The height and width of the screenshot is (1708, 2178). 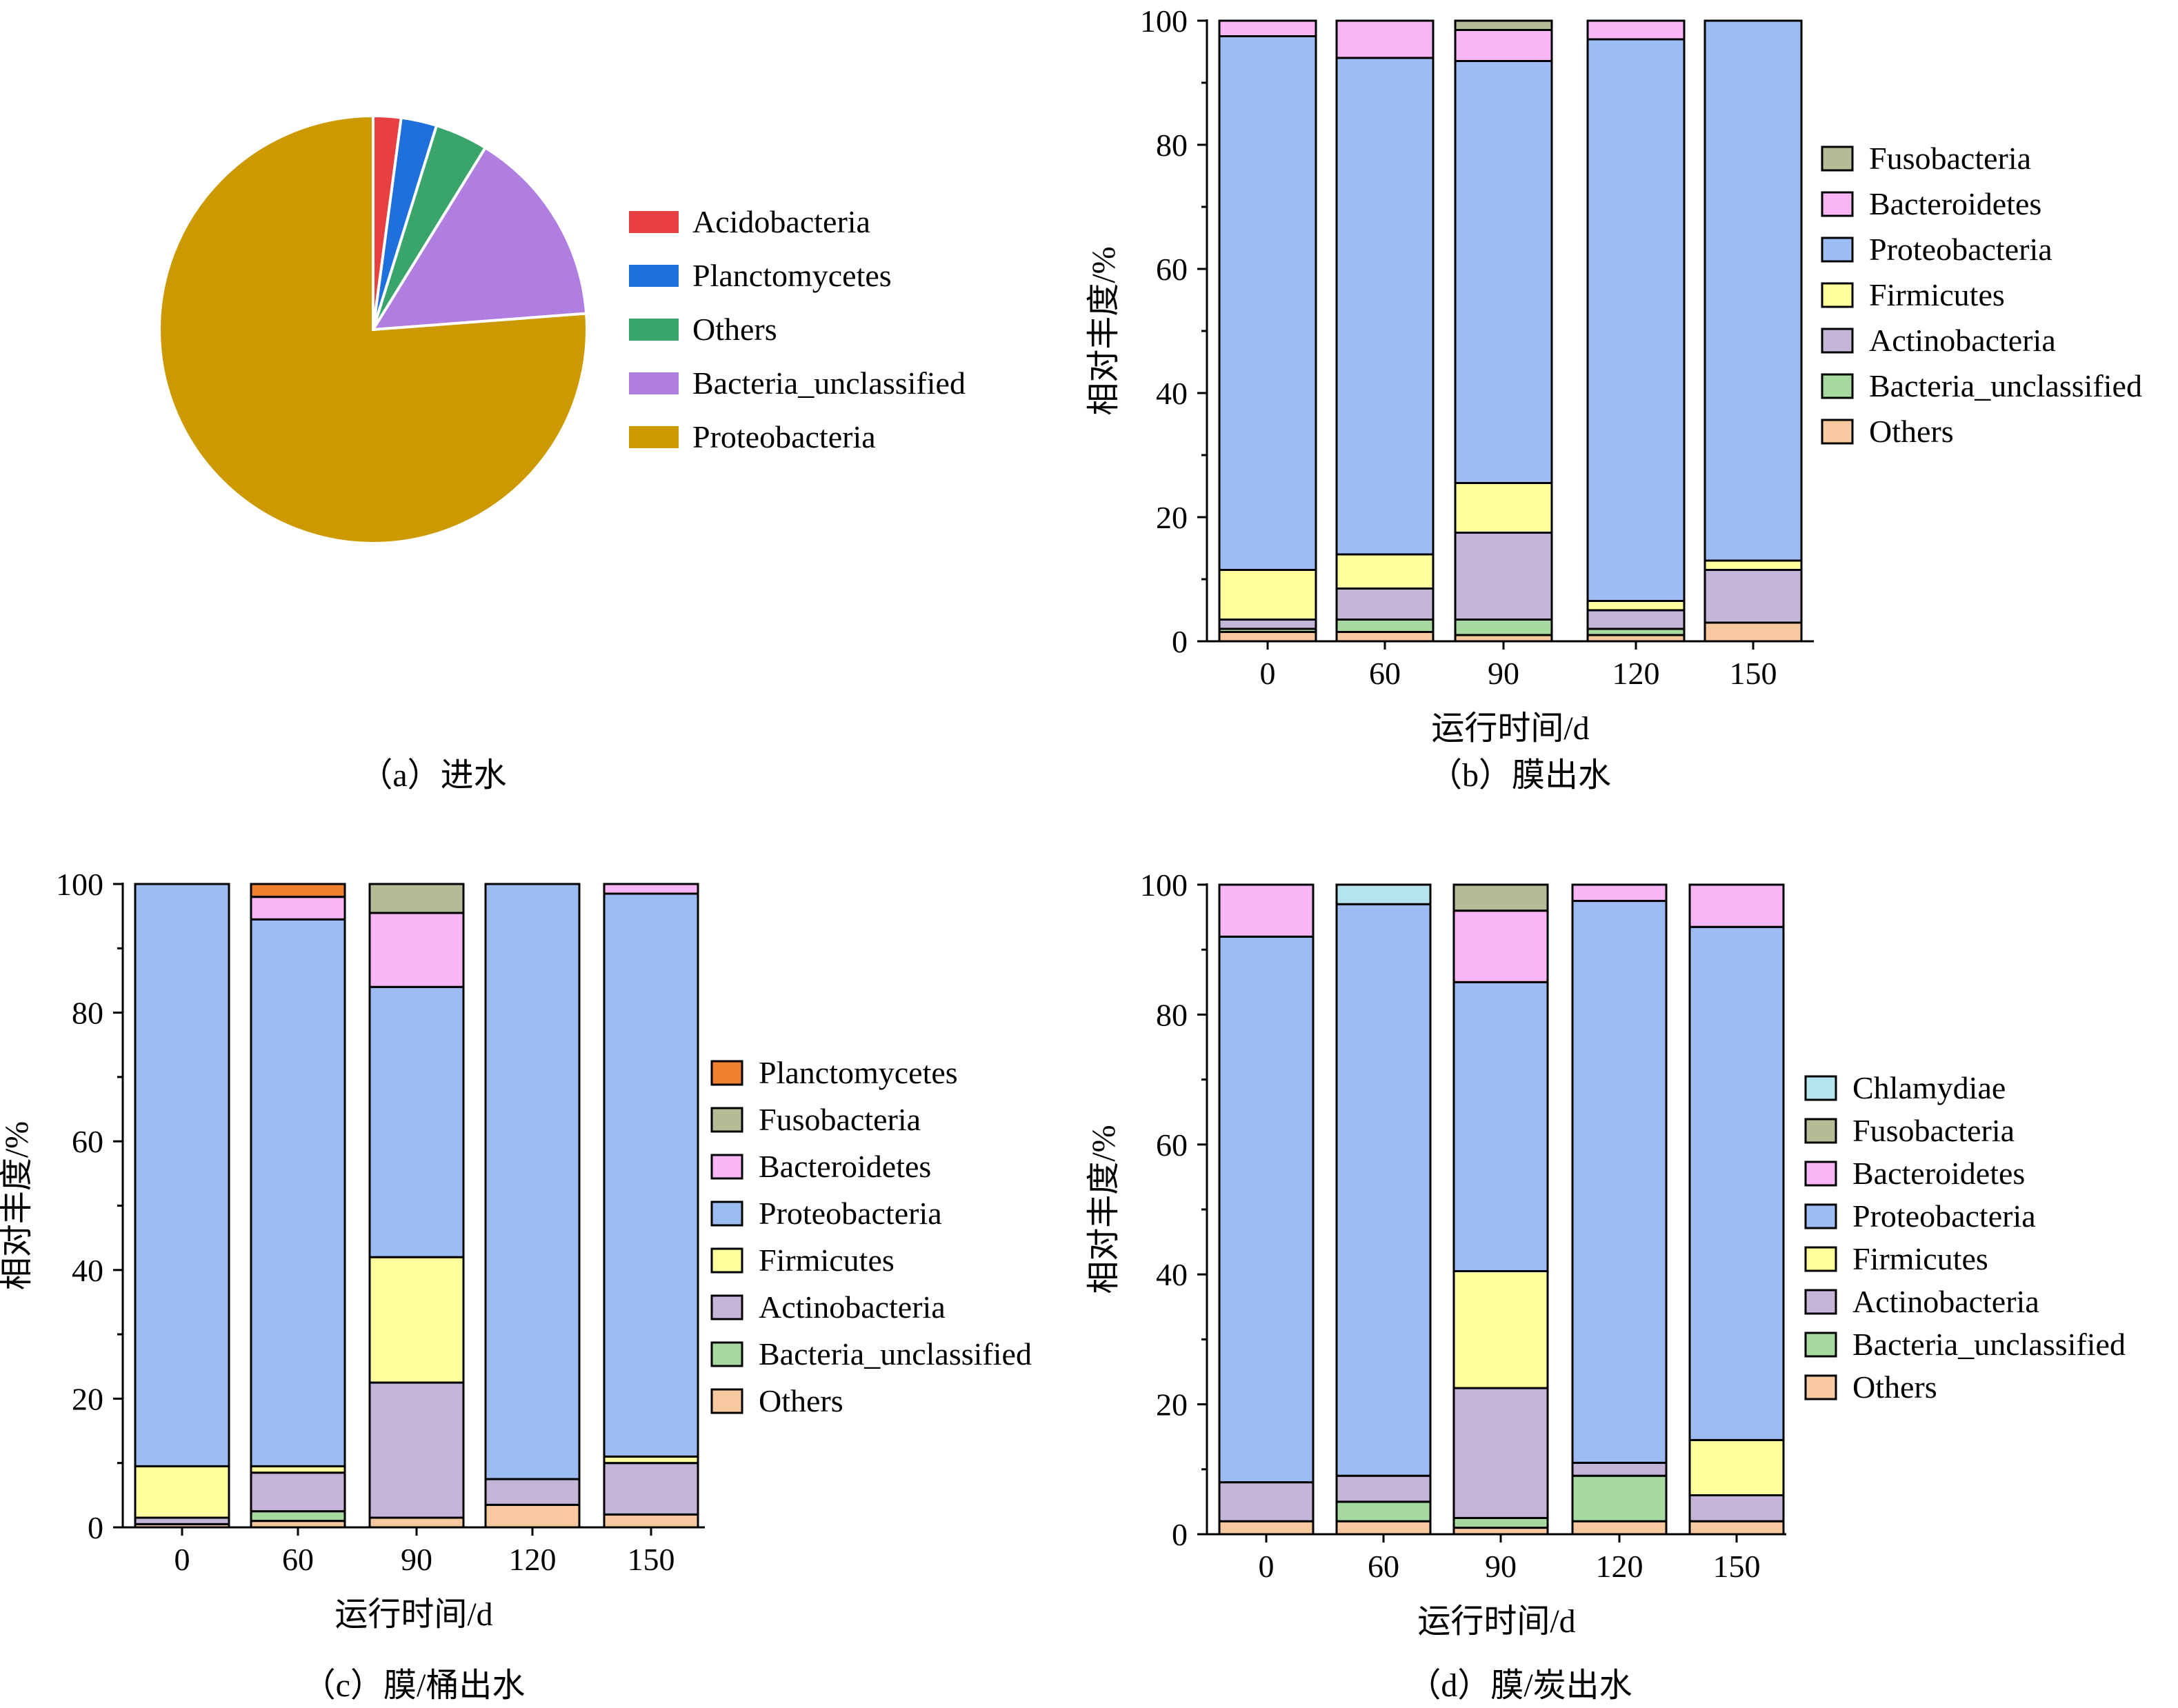 I want to click on x-tick-label-90: 90, so click(x=1504, y=673).